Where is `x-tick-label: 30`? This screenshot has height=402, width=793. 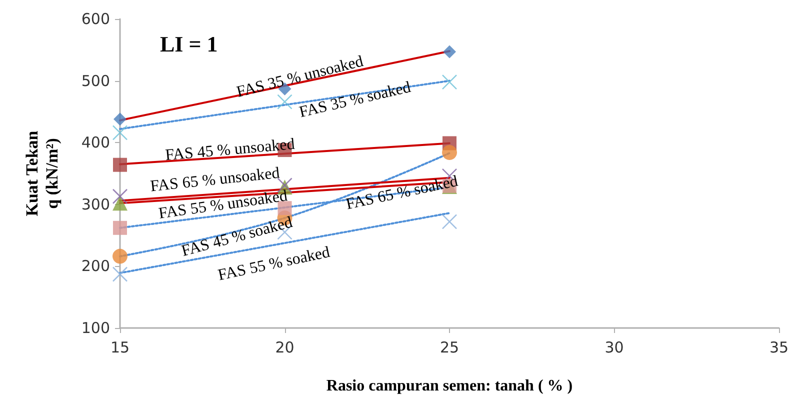 x-tick-label: 30 is located at coordinates (614, 347).